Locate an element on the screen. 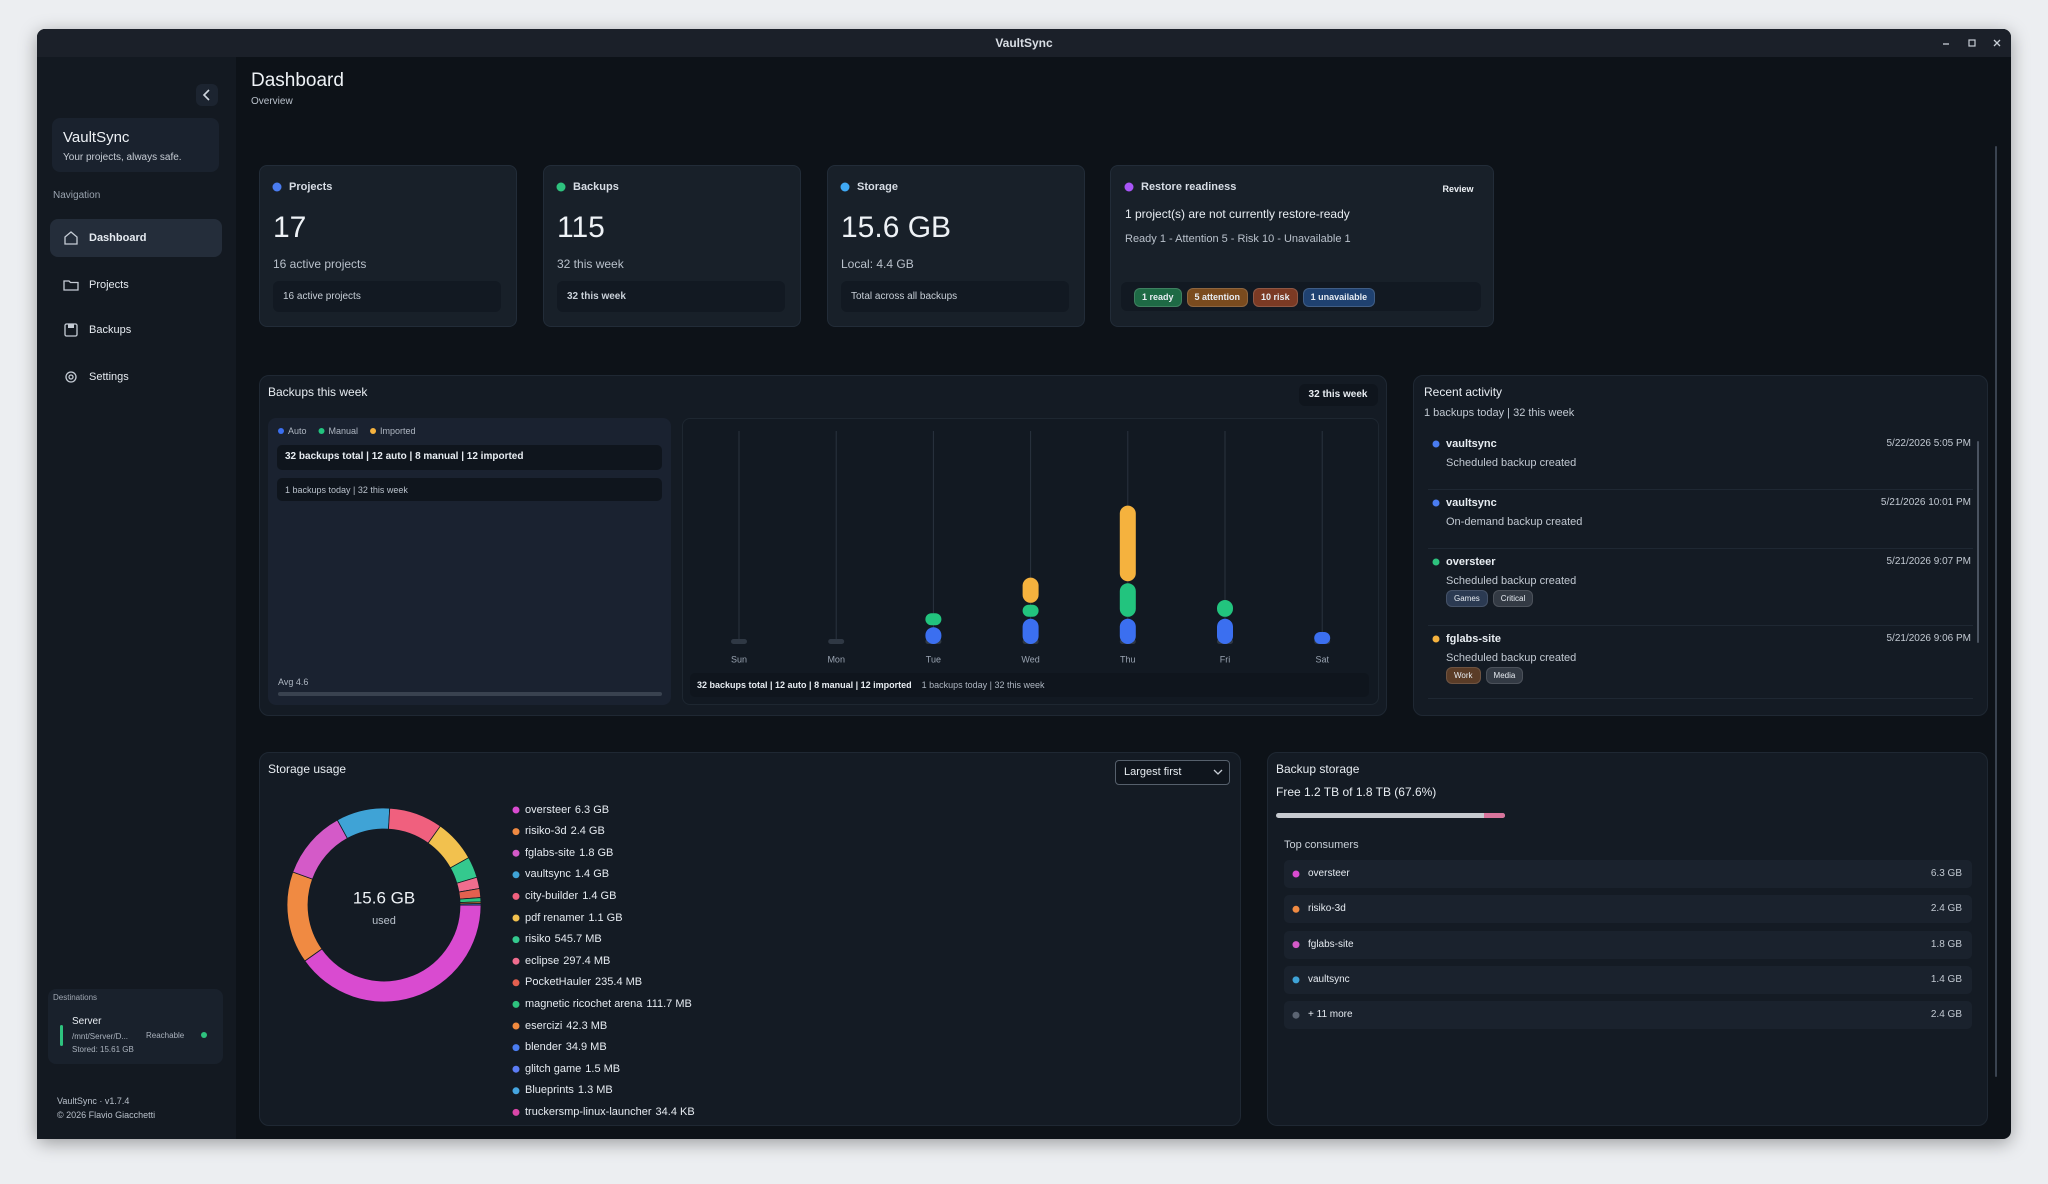 This screenshot has height=1184, width=2048. collapse-button is located at coordinates (207, 95).